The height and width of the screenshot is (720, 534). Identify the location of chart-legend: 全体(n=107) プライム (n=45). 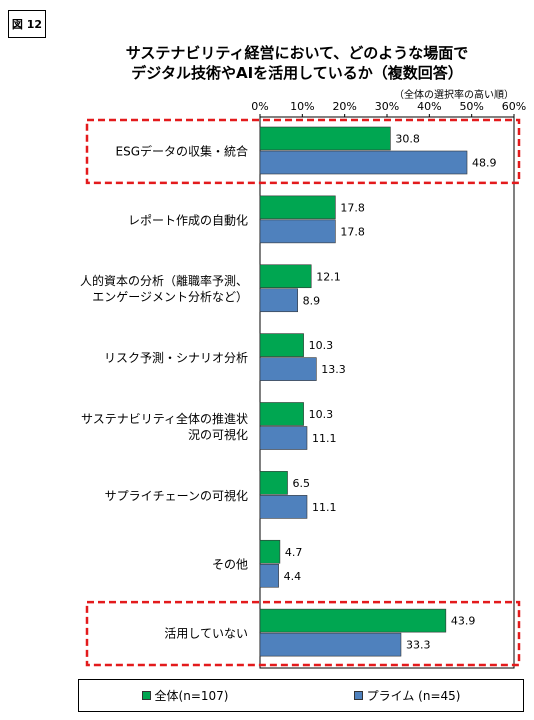
(301, 695).